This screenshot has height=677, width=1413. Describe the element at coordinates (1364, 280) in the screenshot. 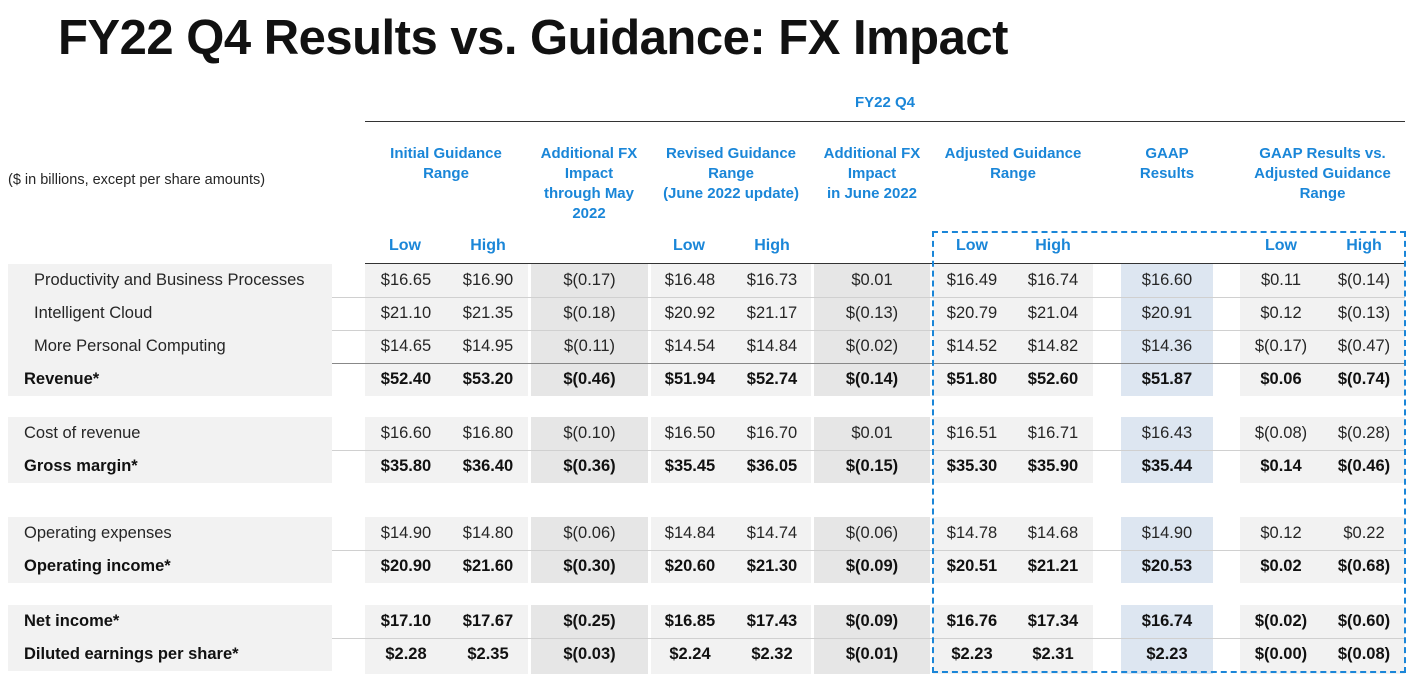

I see `vs-high-value: $(0.14)` at that location.